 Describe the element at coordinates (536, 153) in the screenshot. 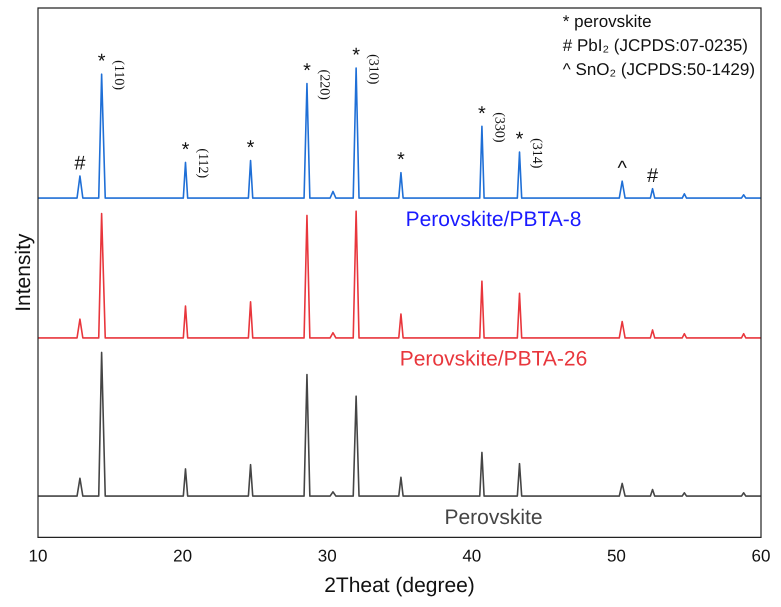

I see `annotation: (314)` at that location.